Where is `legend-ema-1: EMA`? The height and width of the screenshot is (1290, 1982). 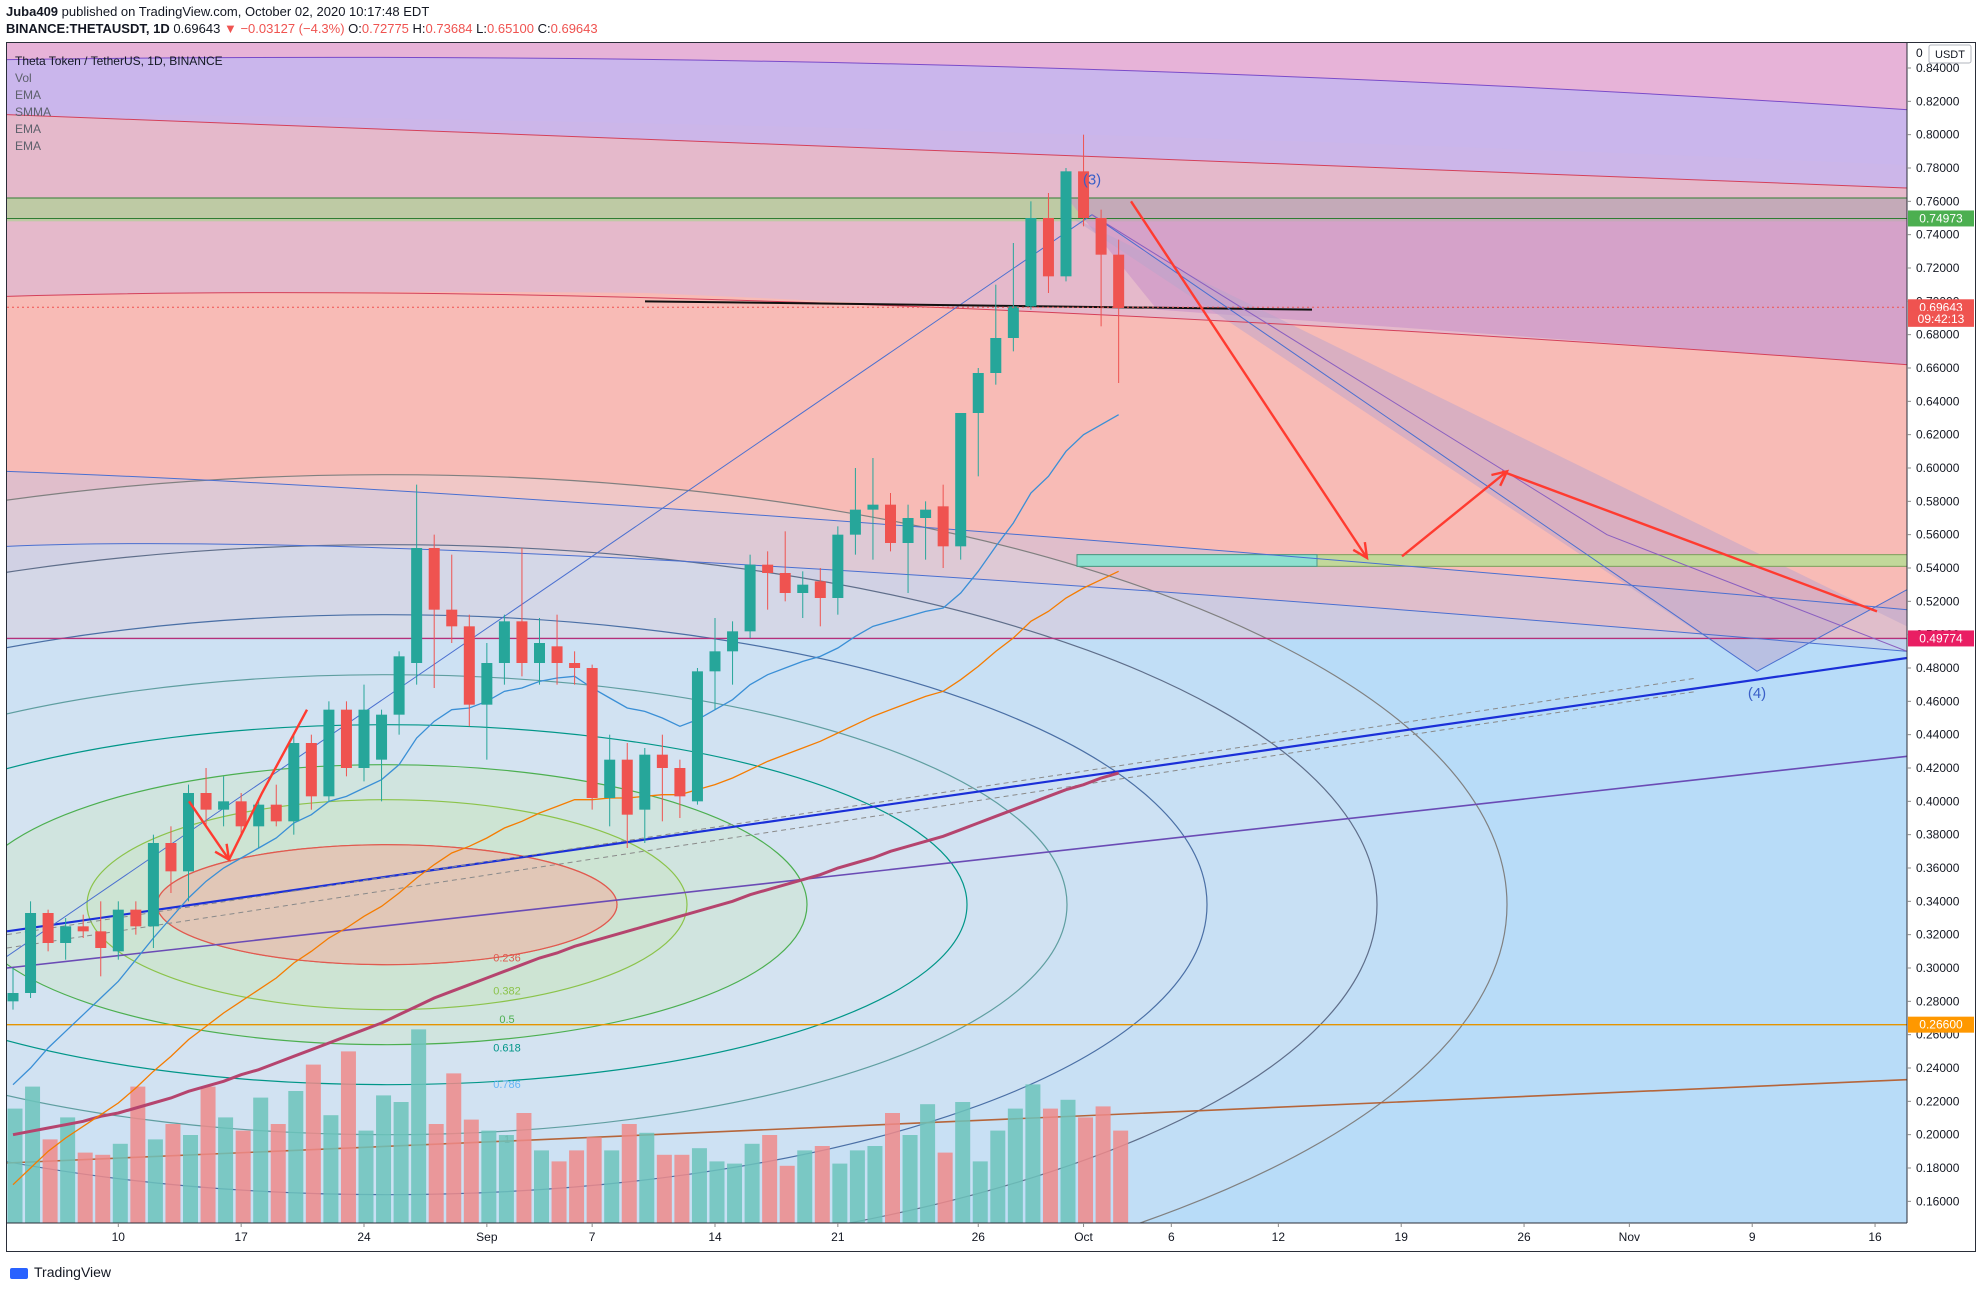 legend-ema-1: EMA is located at coordinates (28, 95).